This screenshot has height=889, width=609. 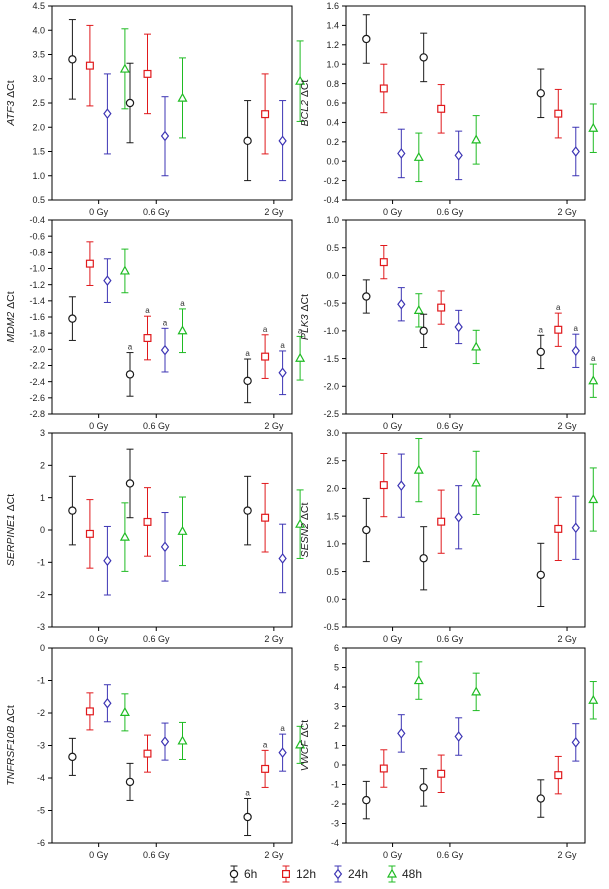 I want to click on chart-panel-vwcf: 6 5 4 3 2 1 0 -1 -2 -3 -4 VWCF ΔCt 0 Gy 0.6 Gy 2 Gy, so click(x=449, y=751).